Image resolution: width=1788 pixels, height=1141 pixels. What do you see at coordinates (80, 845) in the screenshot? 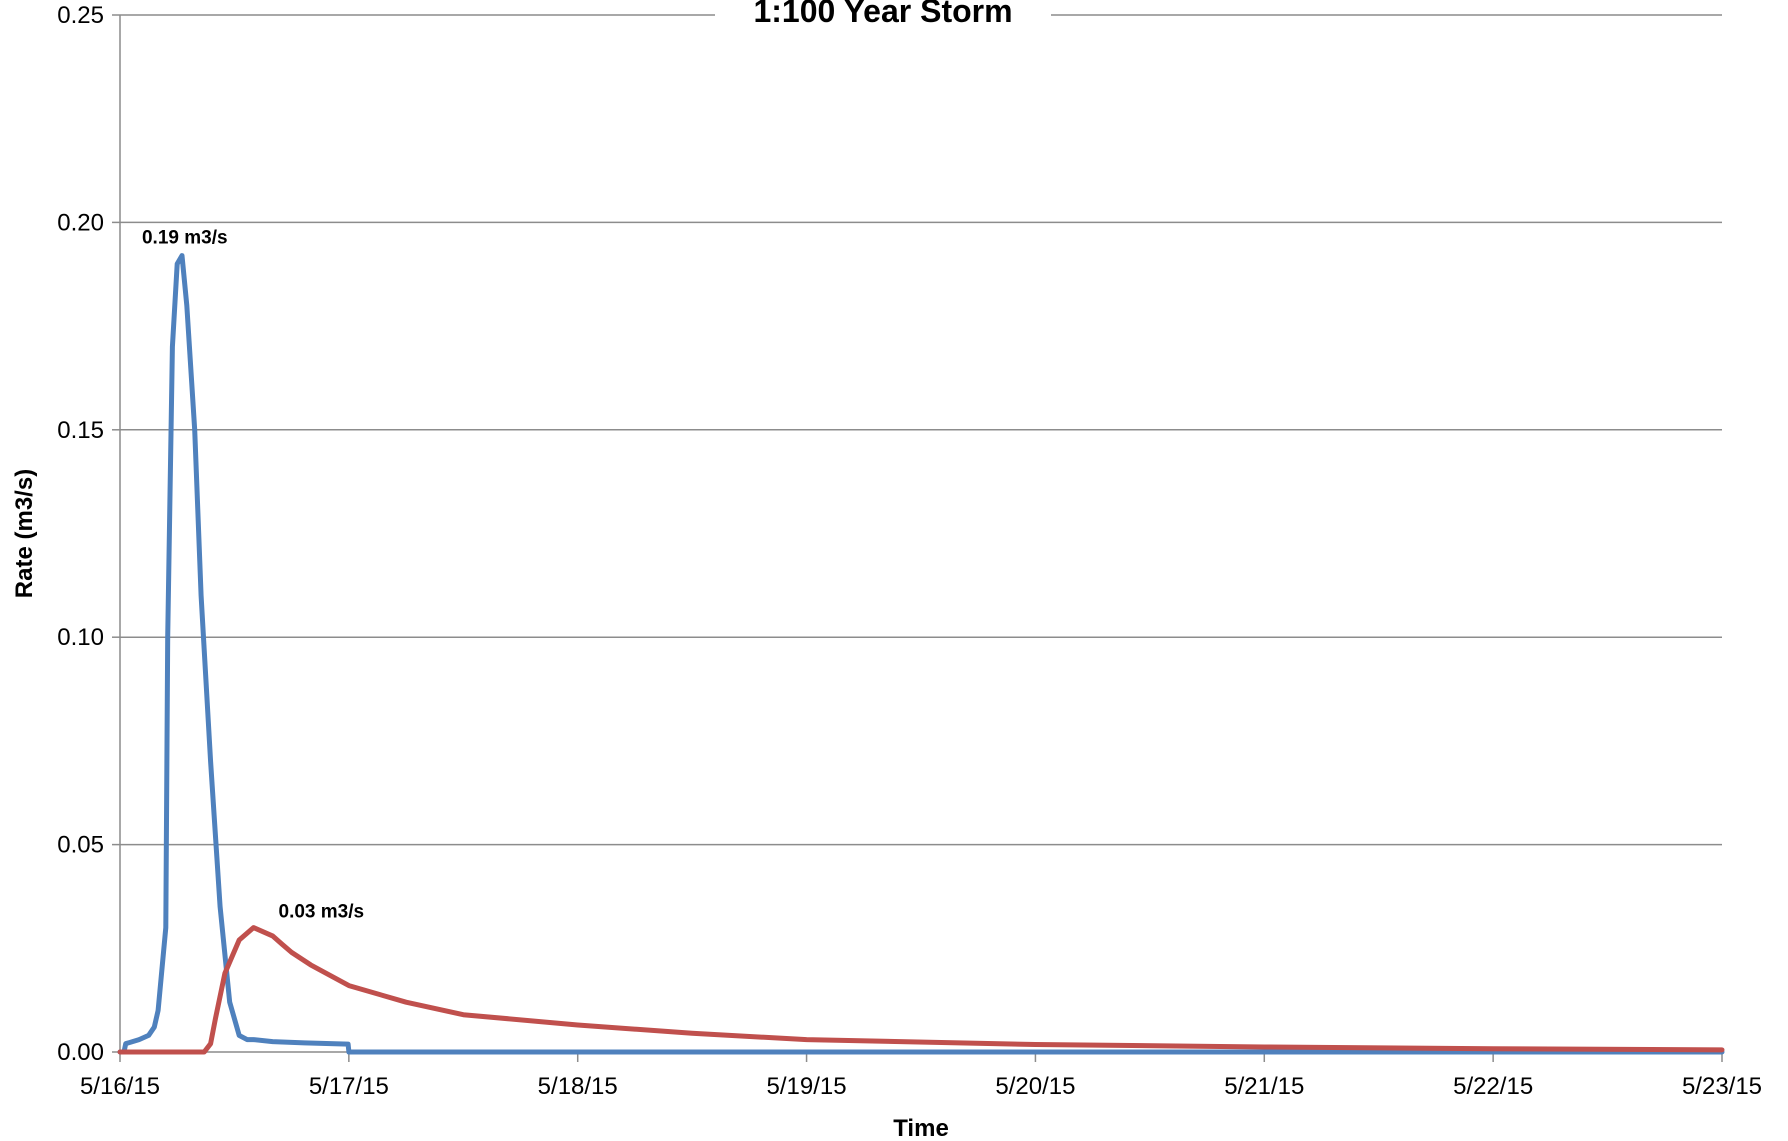
I see `y-tick-label-1: 0.05` at bounding box center [80, 845].